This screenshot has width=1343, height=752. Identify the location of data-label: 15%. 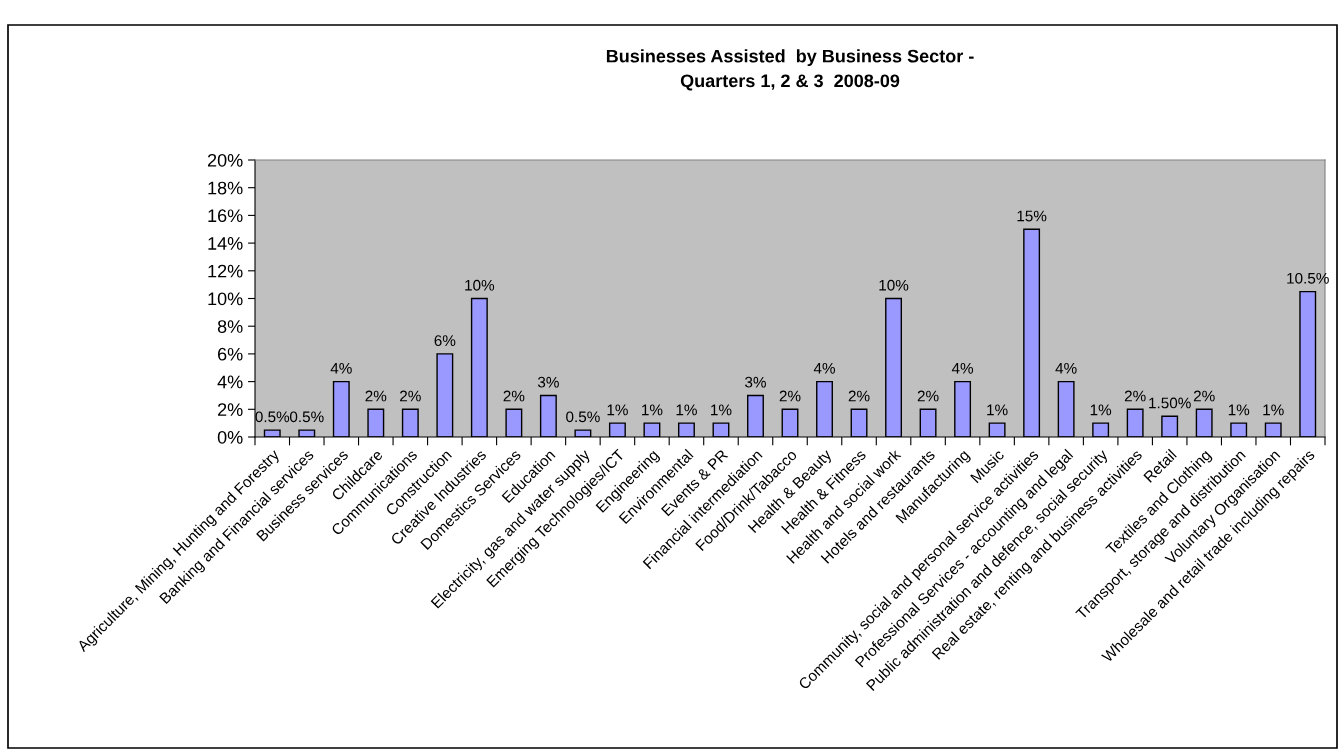
(1032, 216).